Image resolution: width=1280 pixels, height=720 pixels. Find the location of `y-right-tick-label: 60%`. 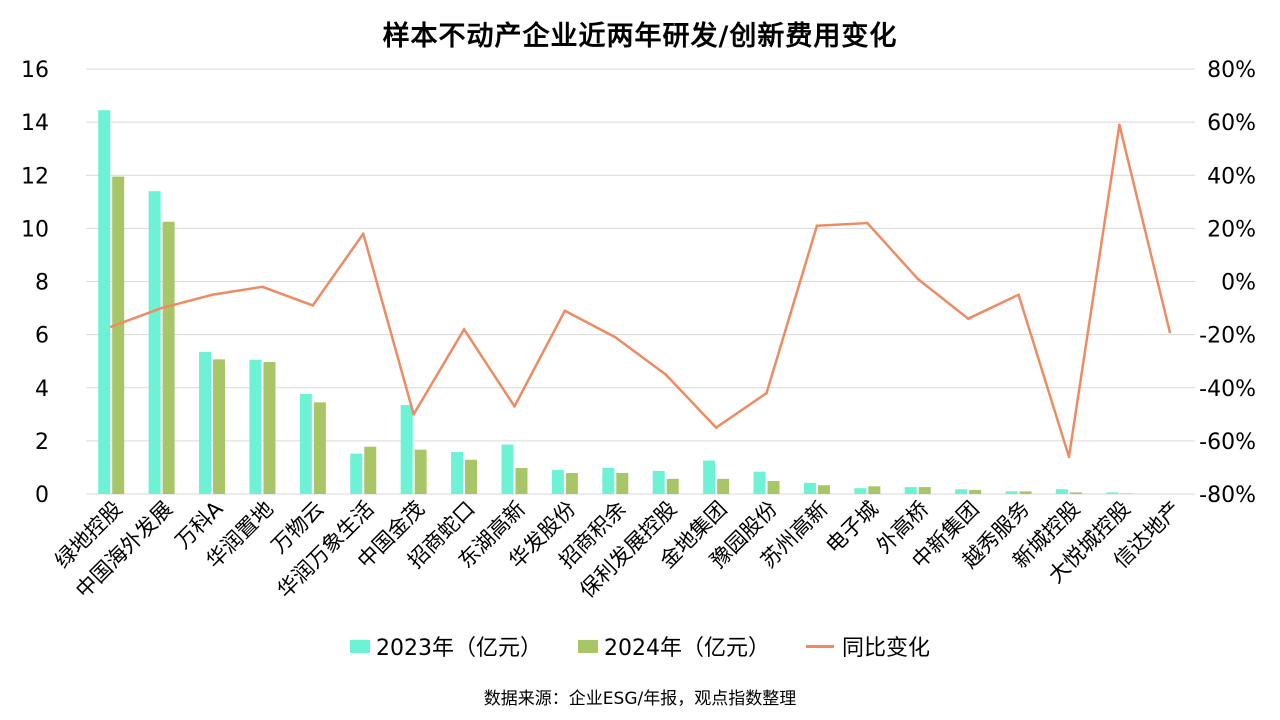

y-right-tick-label: 60% is located at coordinates (1231, 123).